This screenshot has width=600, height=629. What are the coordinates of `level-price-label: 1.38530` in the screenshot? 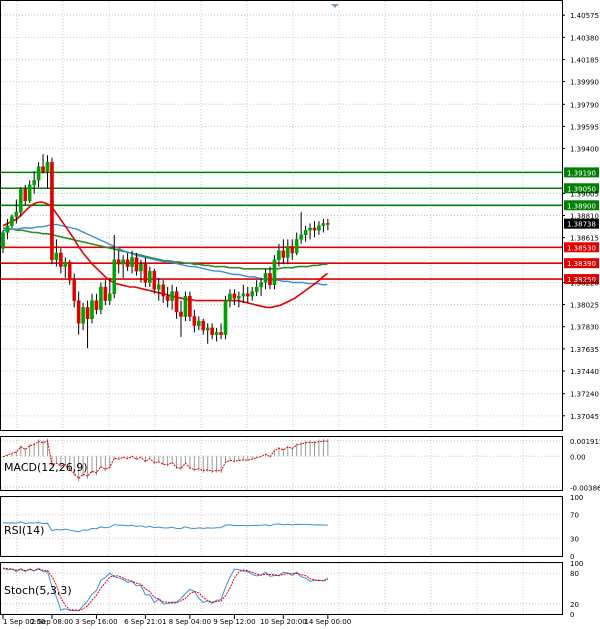 It's located at (581, 248).